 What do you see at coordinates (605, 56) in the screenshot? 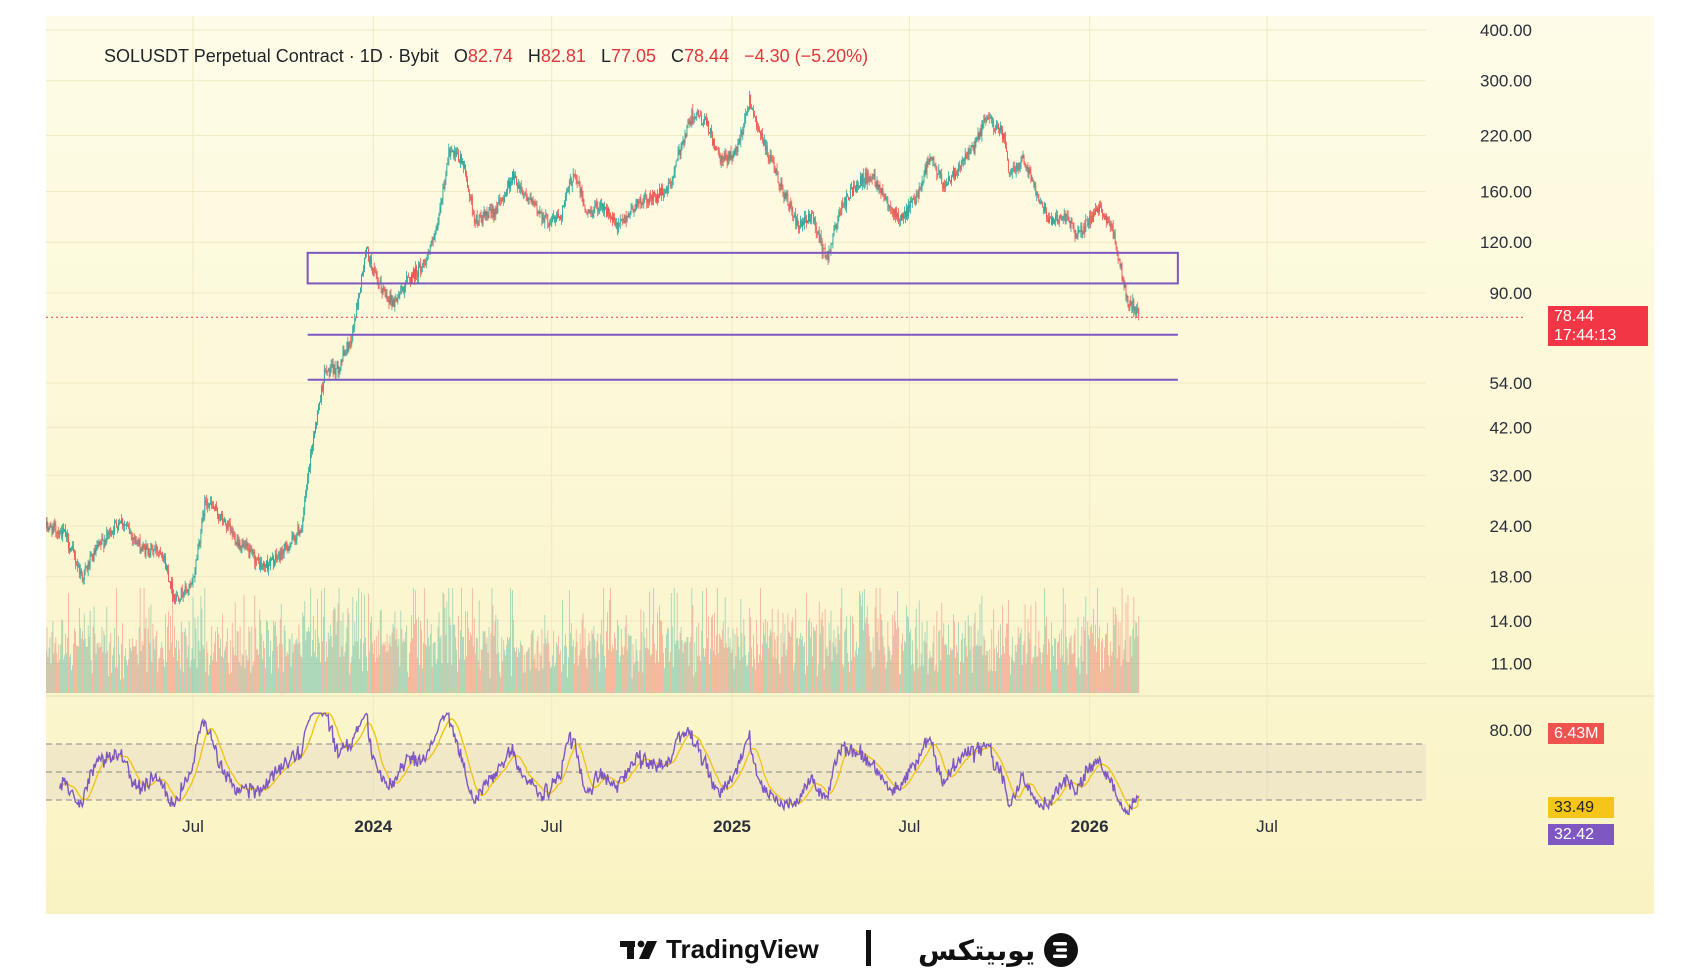
I see `low-label: L` at bounding box center [605, 56].